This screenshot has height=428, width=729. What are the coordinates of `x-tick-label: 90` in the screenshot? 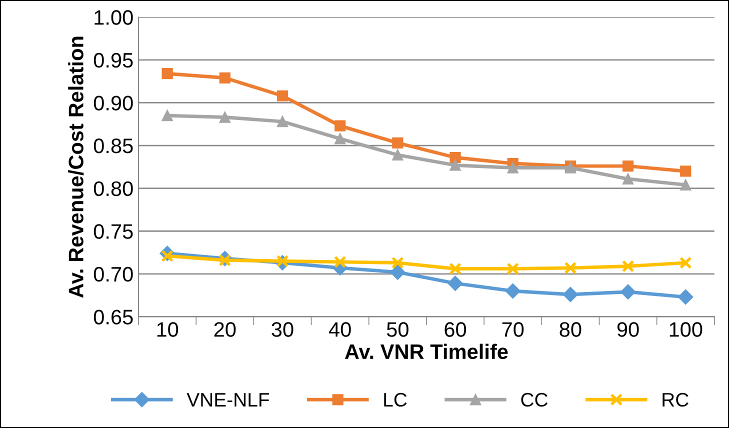 It's located at (628, 329).